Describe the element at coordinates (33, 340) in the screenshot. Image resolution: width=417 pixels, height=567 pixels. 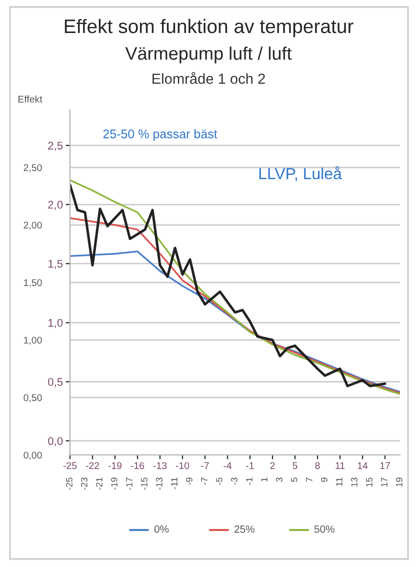
I see `y-tick-label: 1,00` at that location.